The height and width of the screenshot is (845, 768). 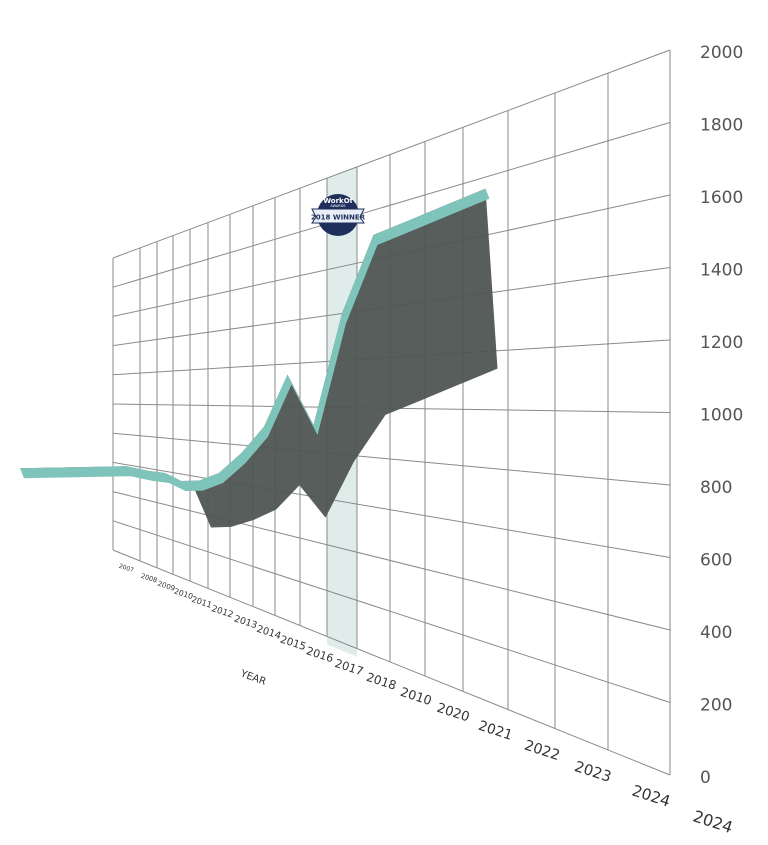 I want to click on x-tick-label: 2010, so click(x=416, y=696).